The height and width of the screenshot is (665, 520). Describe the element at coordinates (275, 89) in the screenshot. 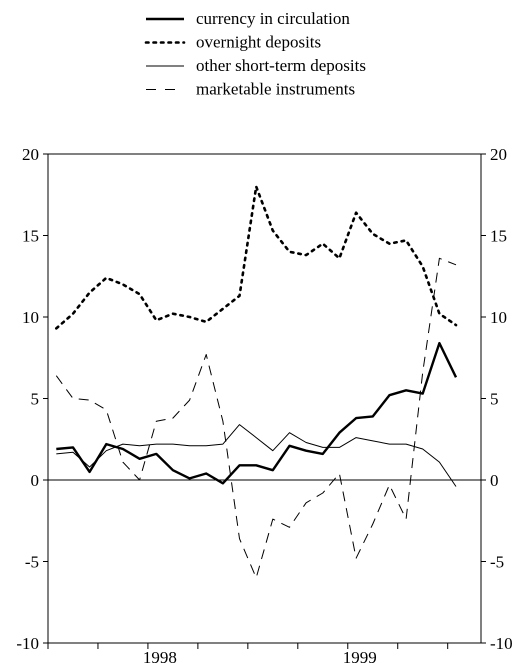

I see `legend-label: marketable instruments` at that location.